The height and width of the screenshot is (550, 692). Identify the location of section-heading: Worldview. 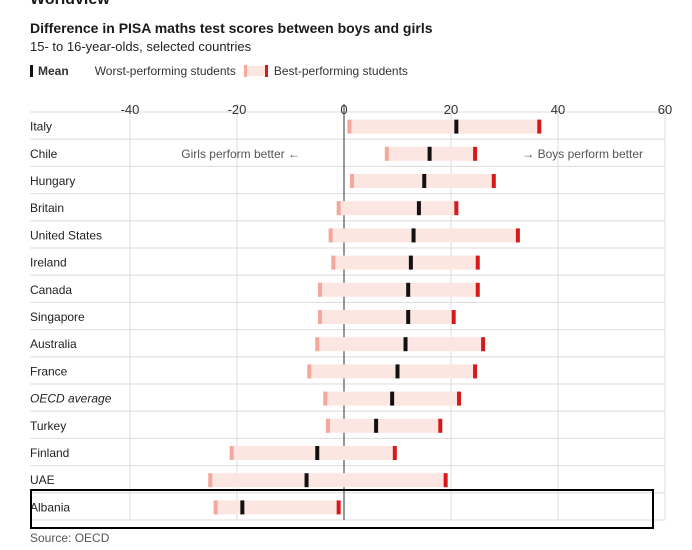
(70, 4).